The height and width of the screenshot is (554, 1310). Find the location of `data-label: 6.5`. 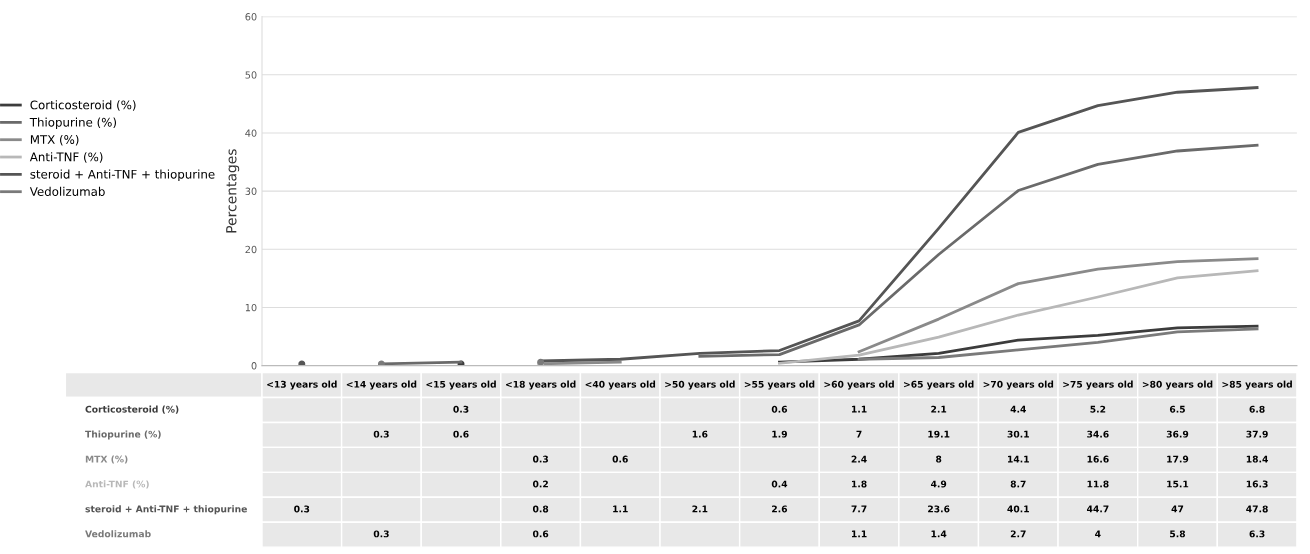

data-label: 6.5 is located at coordinates (1177, 409).